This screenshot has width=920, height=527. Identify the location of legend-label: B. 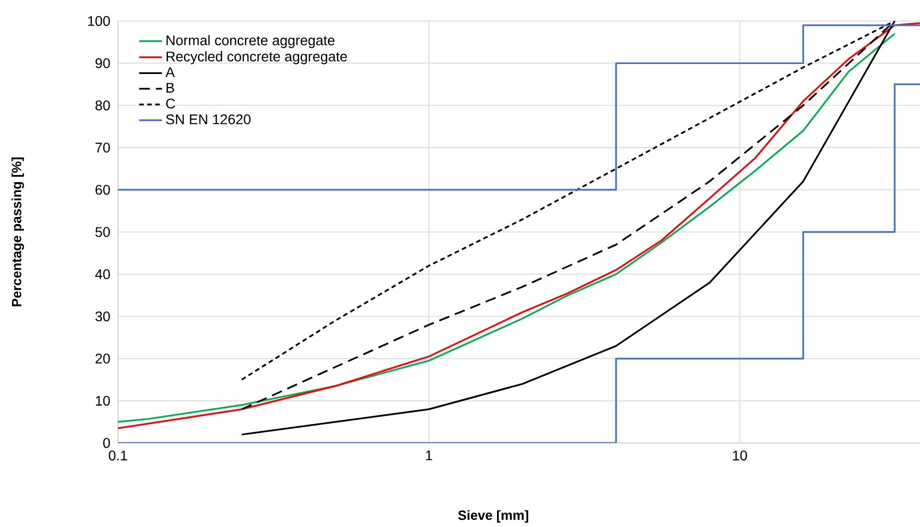
(170, 87).